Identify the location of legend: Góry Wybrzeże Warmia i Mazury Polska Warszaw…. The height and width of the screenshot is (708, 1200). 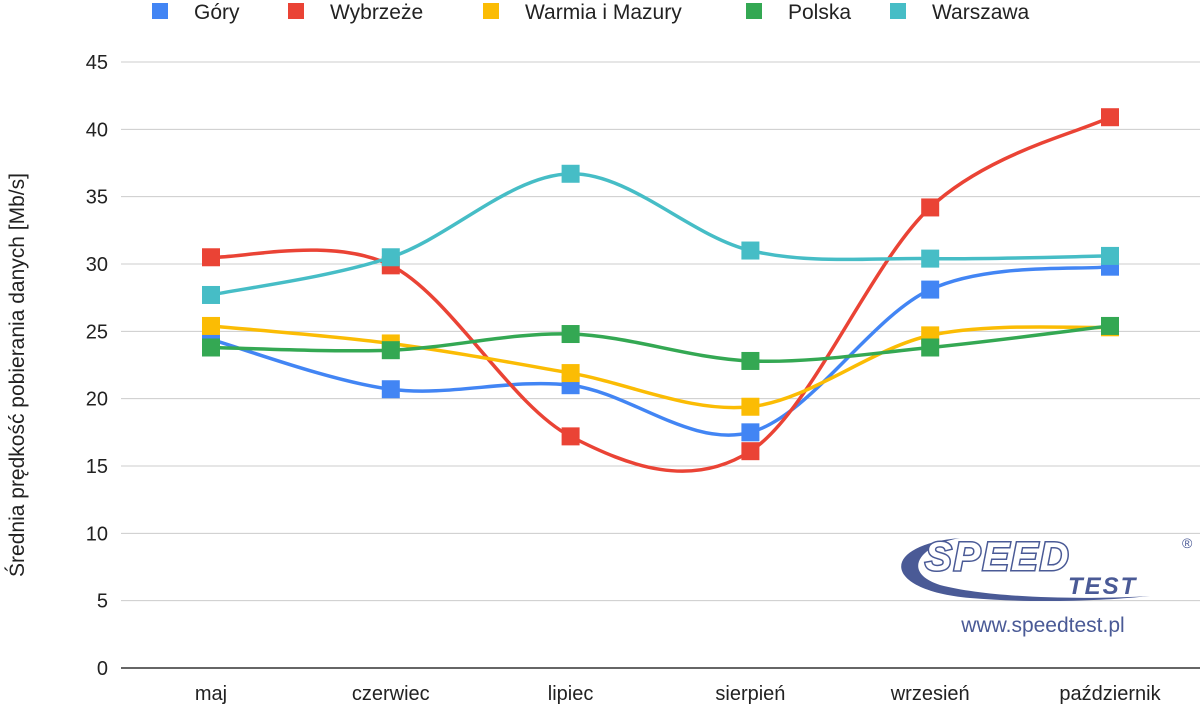
(591, 12).